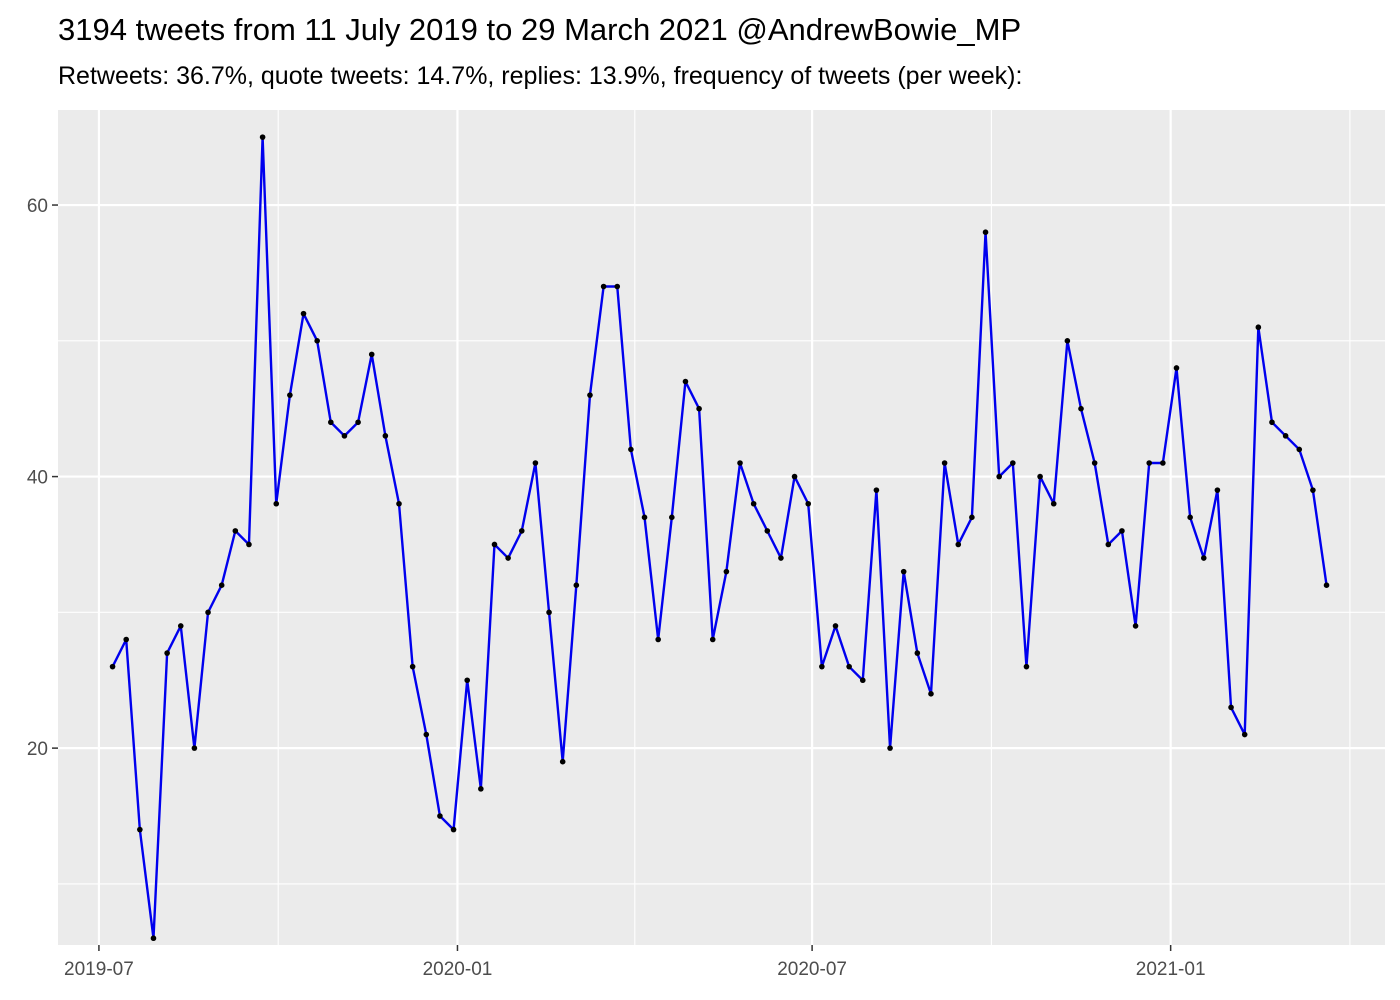 The image size is (1400, 1000). What do you see at coordinates (37, 206) in the screenshot?
I see `y-tick-label: 60` at bounding box center [37, 206].